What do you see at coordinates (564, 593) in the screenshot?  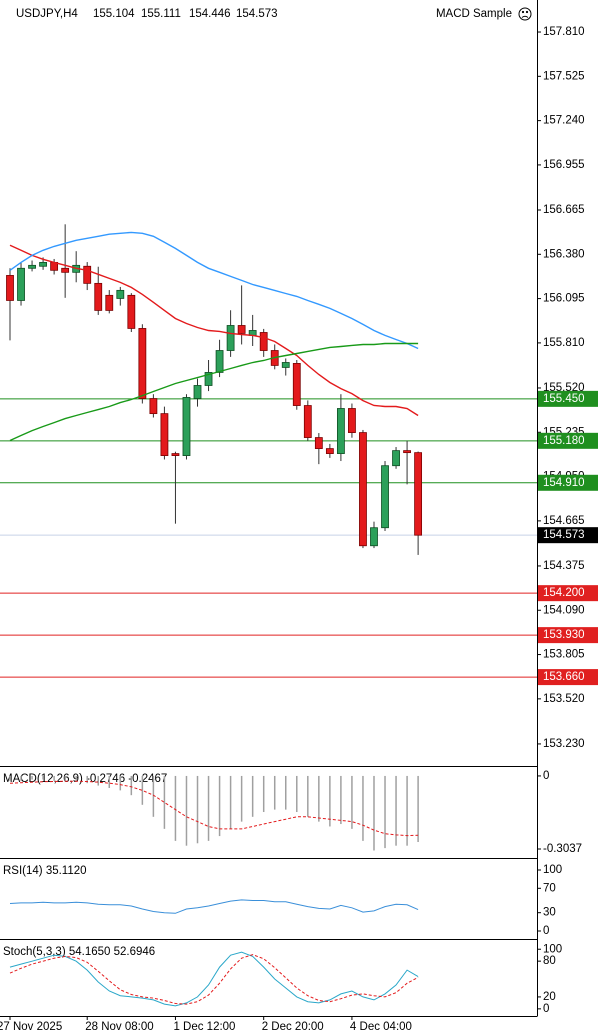 I see `level-label: 154.200` at bounding box center [564, 593].